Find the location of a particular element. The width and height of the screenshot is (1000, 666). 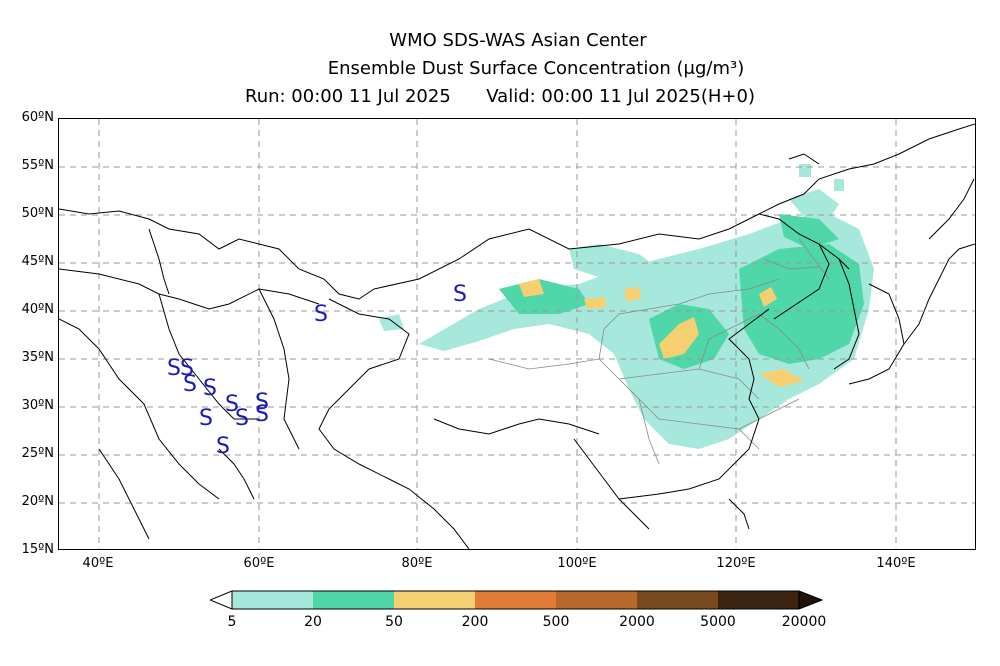

lon-label-40: 40ºE is located at coordinates (98, 563).